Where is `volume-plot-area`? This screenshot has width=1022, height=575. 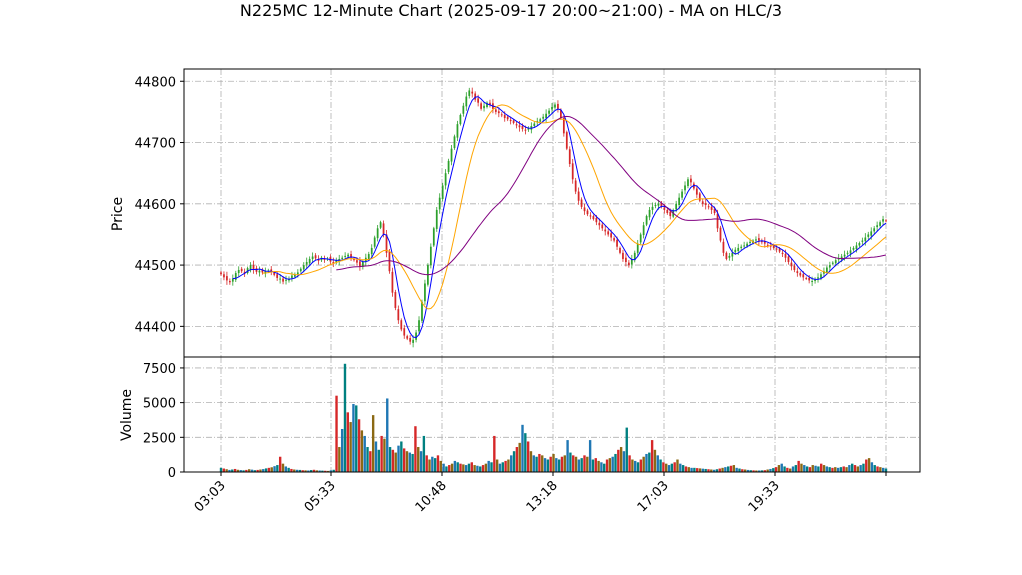 volume-plot-area is located at coordinates (552, 414).